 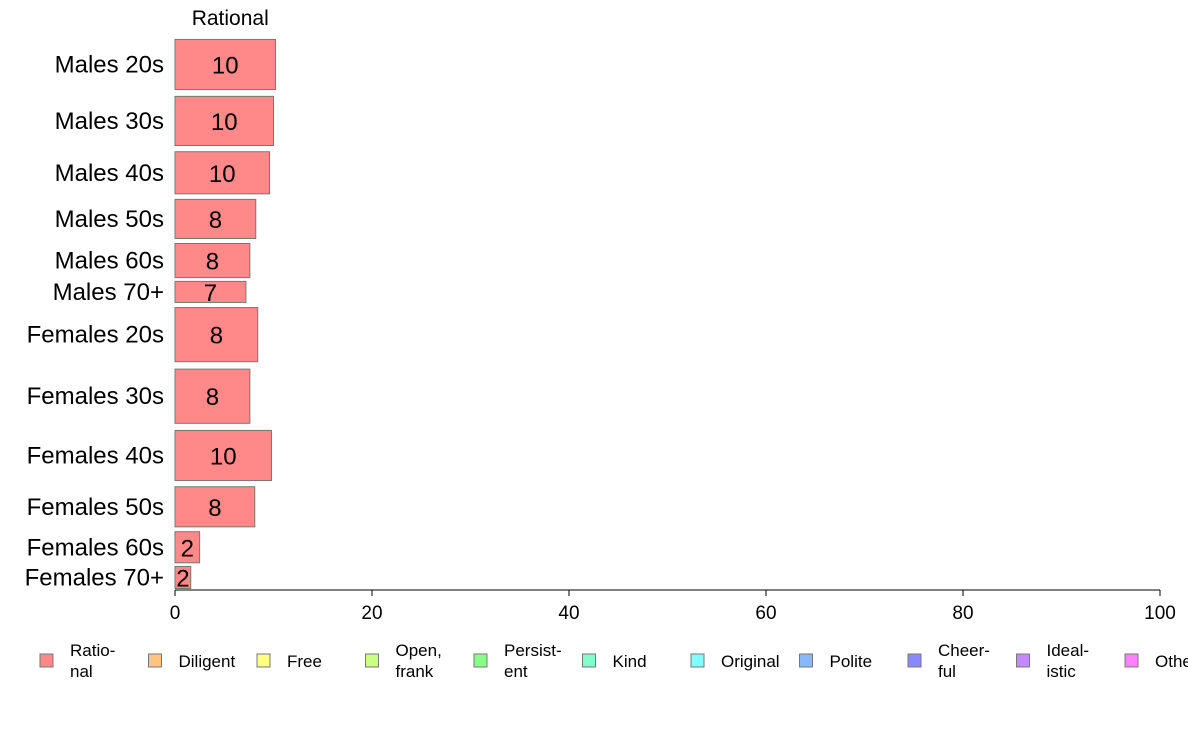 I want to click on category-label: Females 60s, so click(x=95, y=547).